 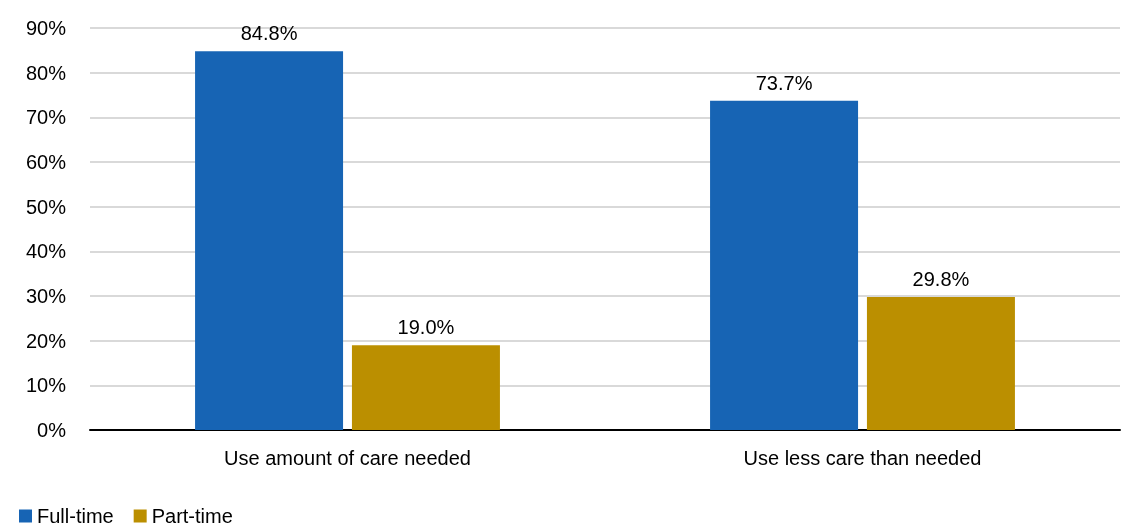 I want to click on y-tick-label: 70%, so click(x=46, y=117).